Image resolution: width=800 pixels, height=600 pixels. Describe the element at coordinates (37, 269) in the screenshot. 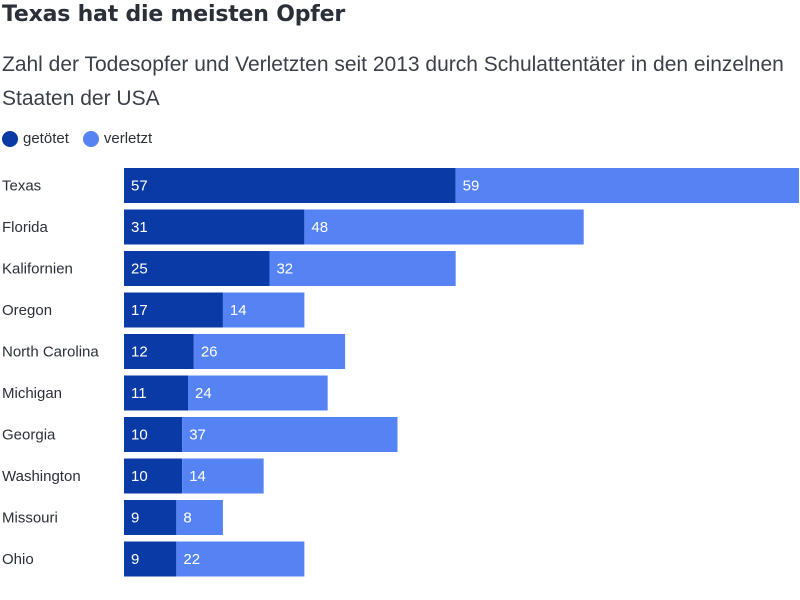

I see `category-label-kalifornien: Kalifornien` at that location.